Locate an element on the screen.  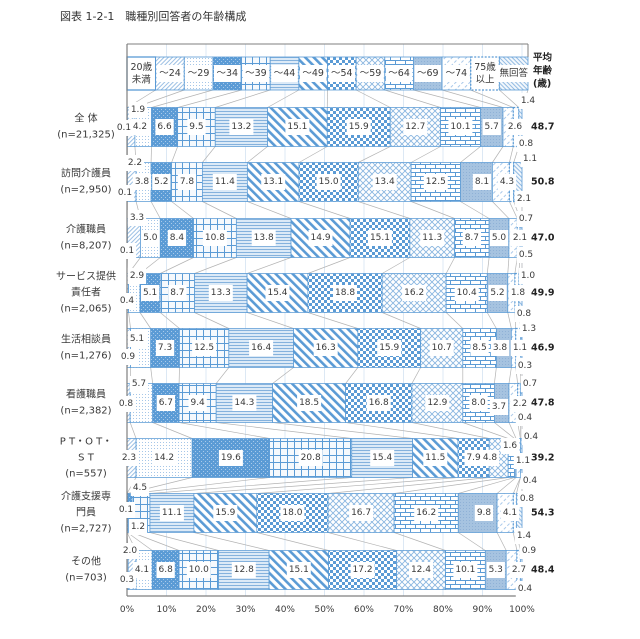
legend-item: ～59 is located at coordinates (370, 73).